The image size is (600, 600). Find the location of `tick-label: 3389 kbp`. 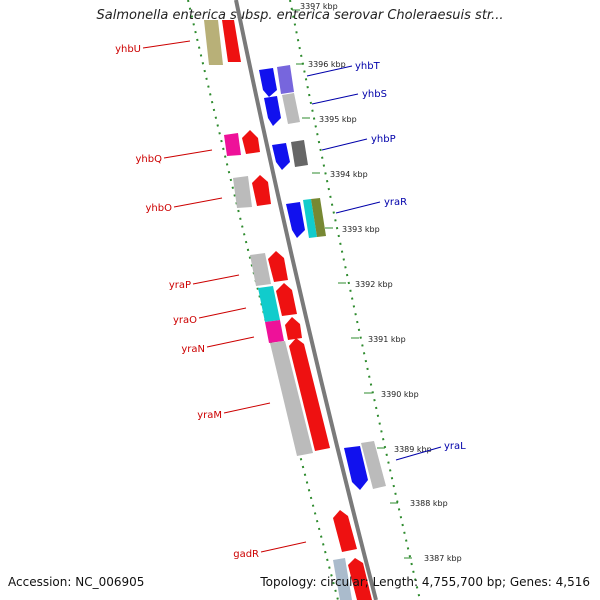

tick-label: 3389 kbp is located at coordinates (413, 449).